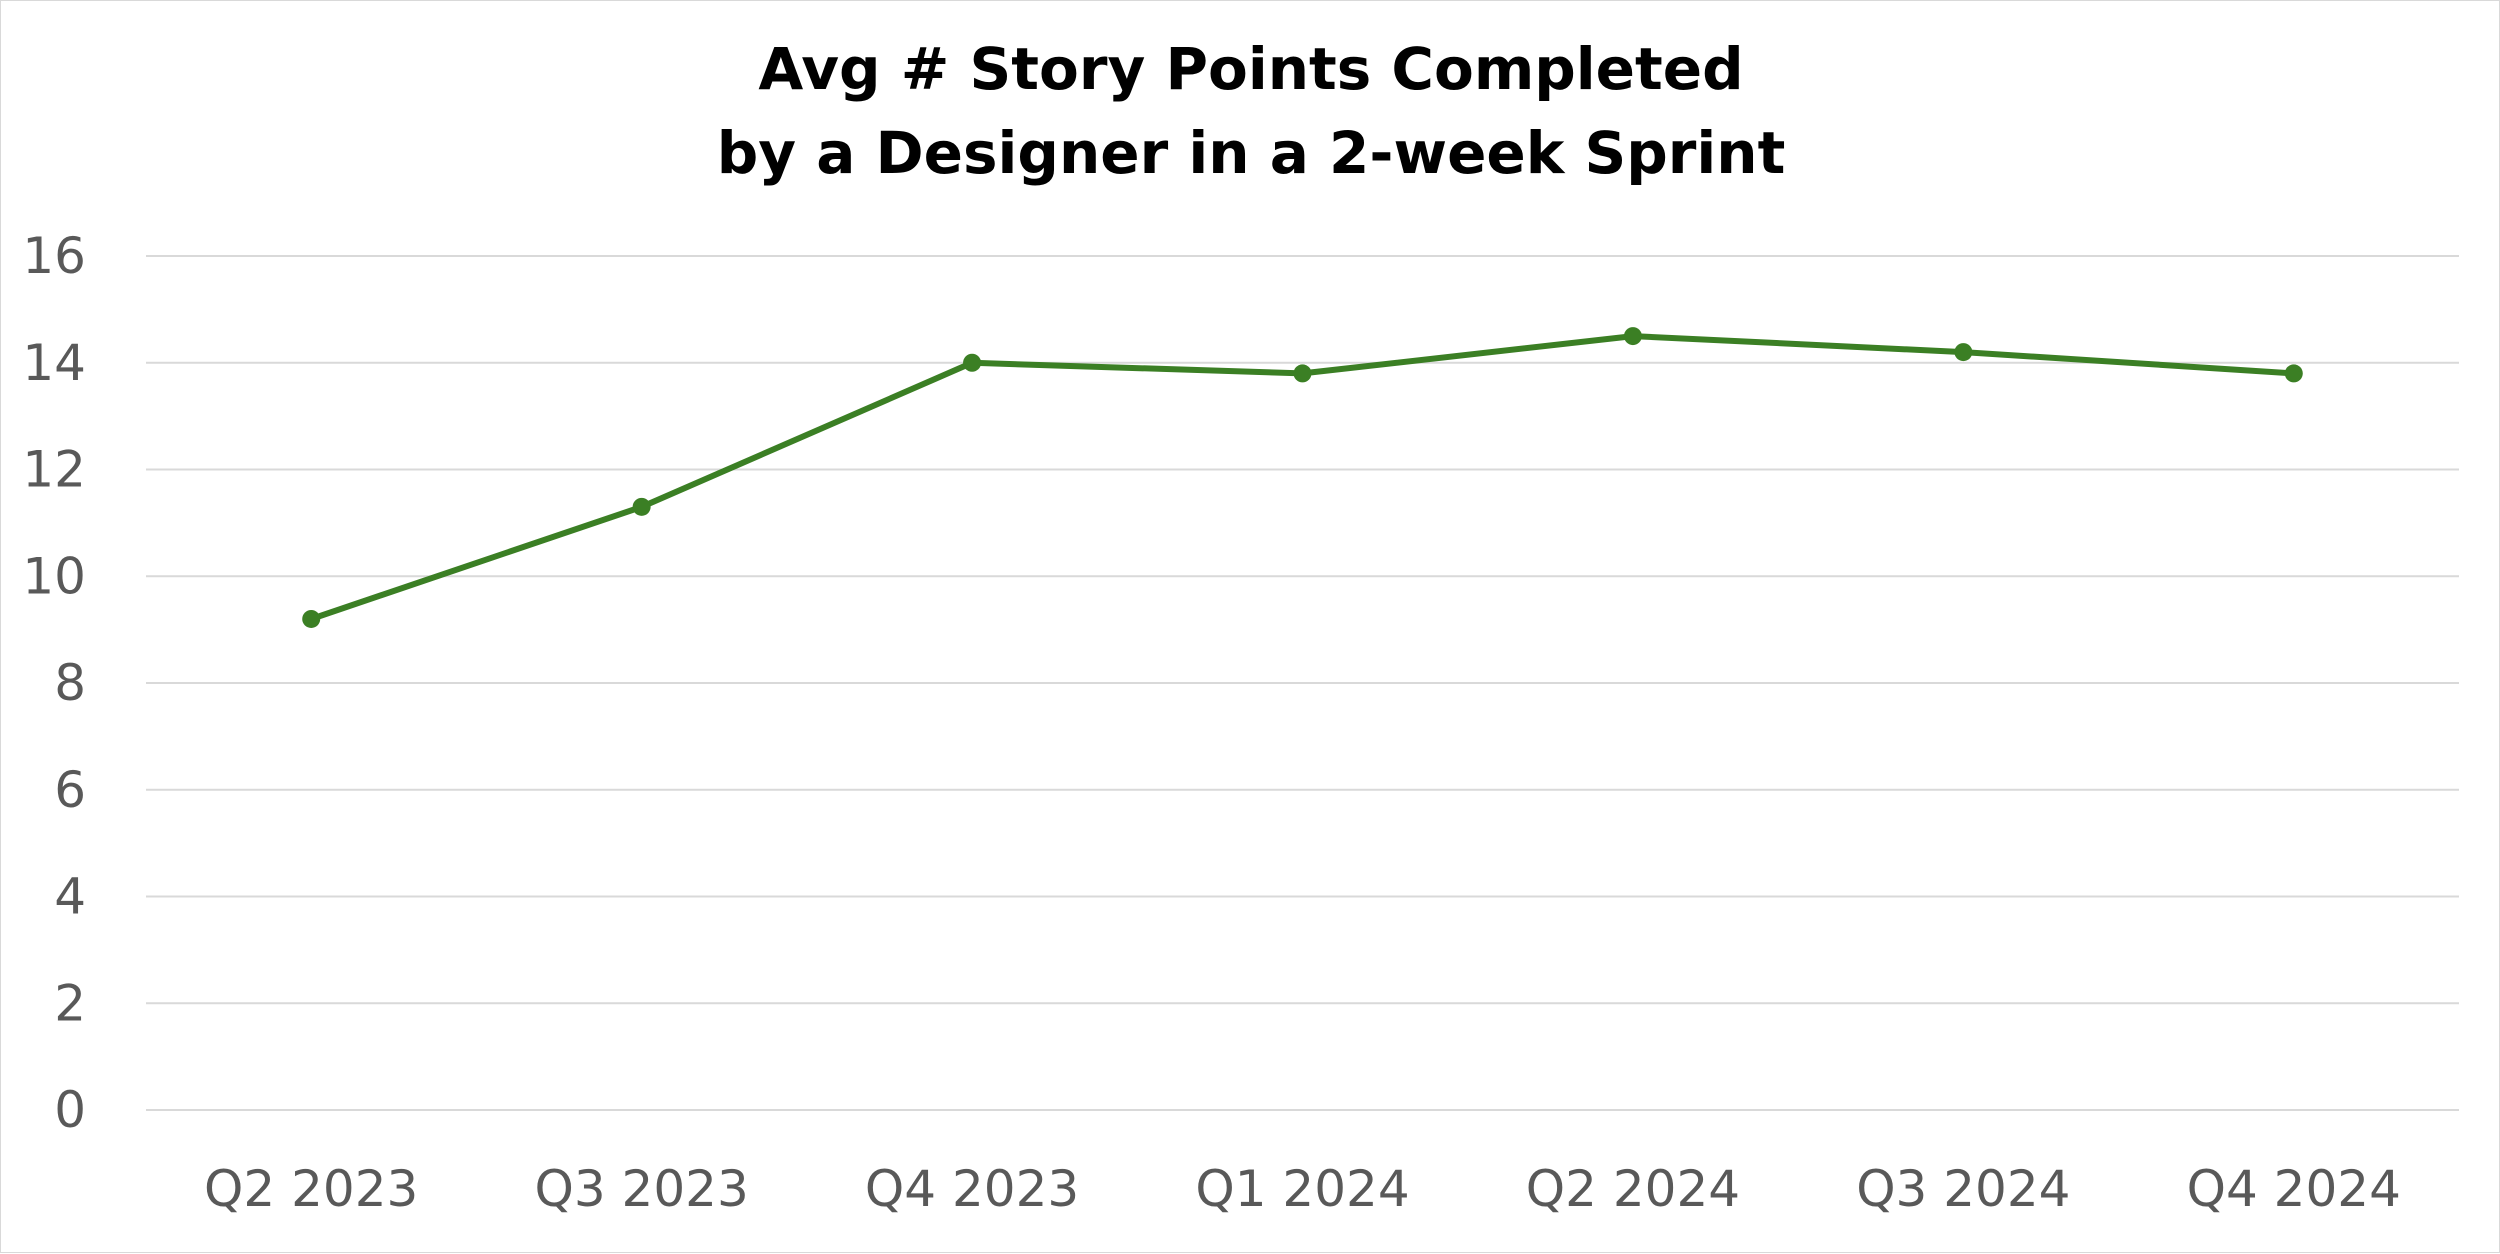 This screenshot has width=2500, height=1254. Describe the element at coordinates (54, 363) in the screenshot. I see `y-tick-label: 14` at that location.